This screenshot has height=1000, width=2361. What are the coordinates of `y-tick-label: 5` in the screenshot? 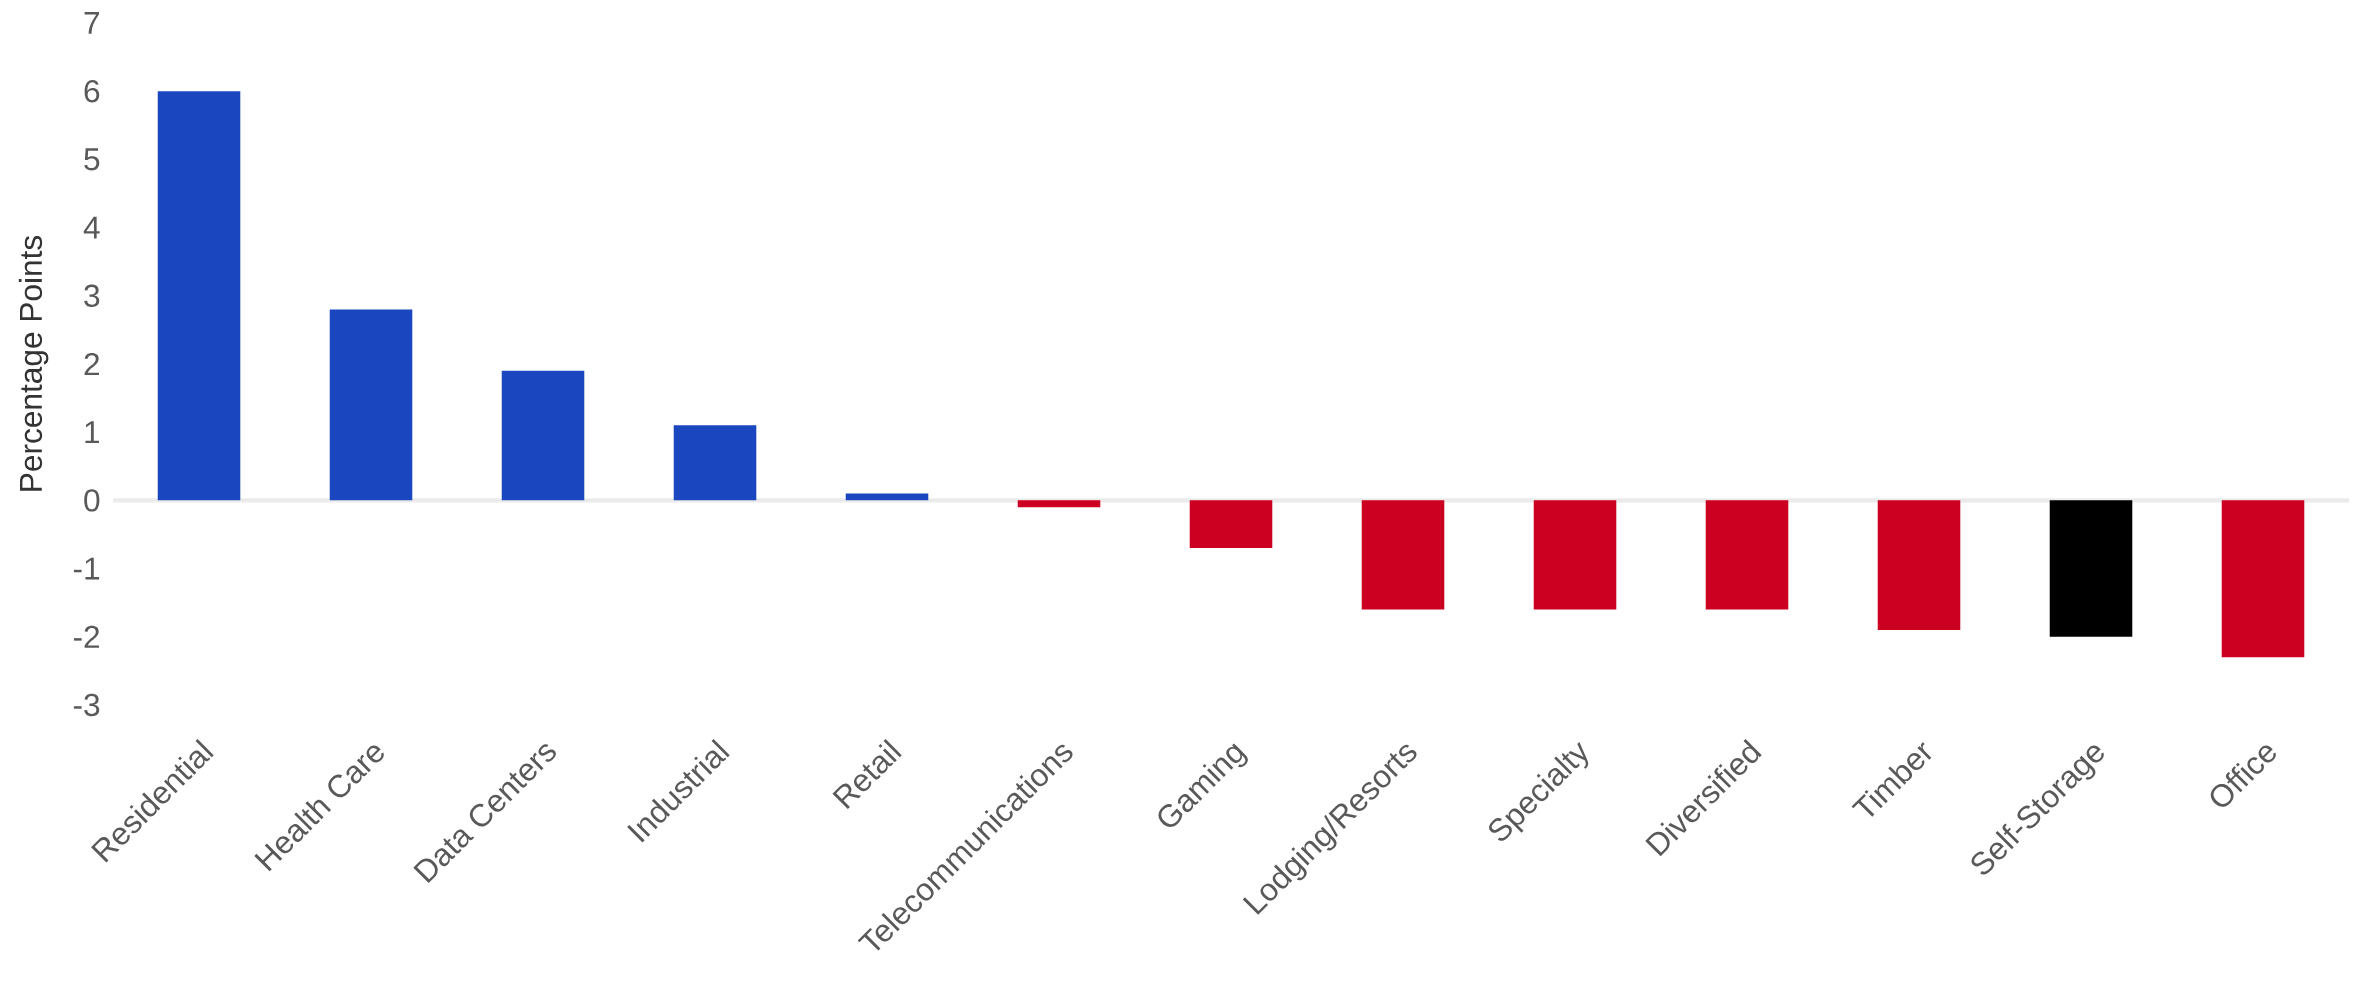 It's located at (92, 159).